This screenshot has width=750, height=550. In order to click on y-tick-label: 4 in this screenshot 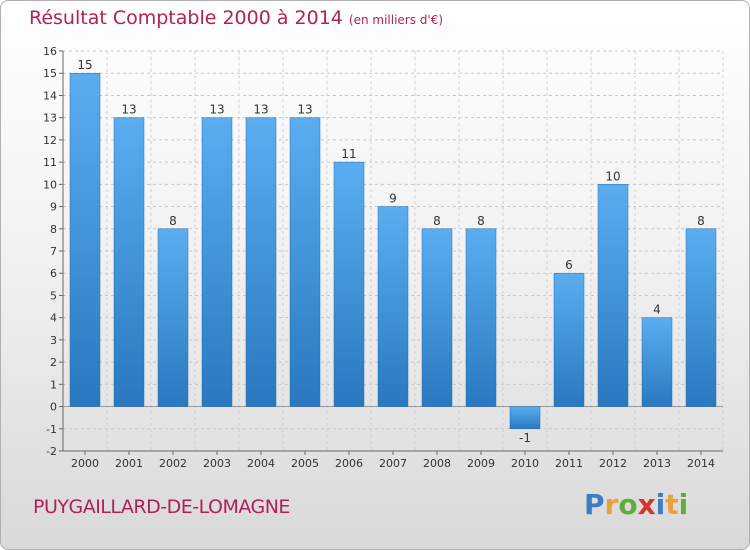, I will do `click(53, 318)`.